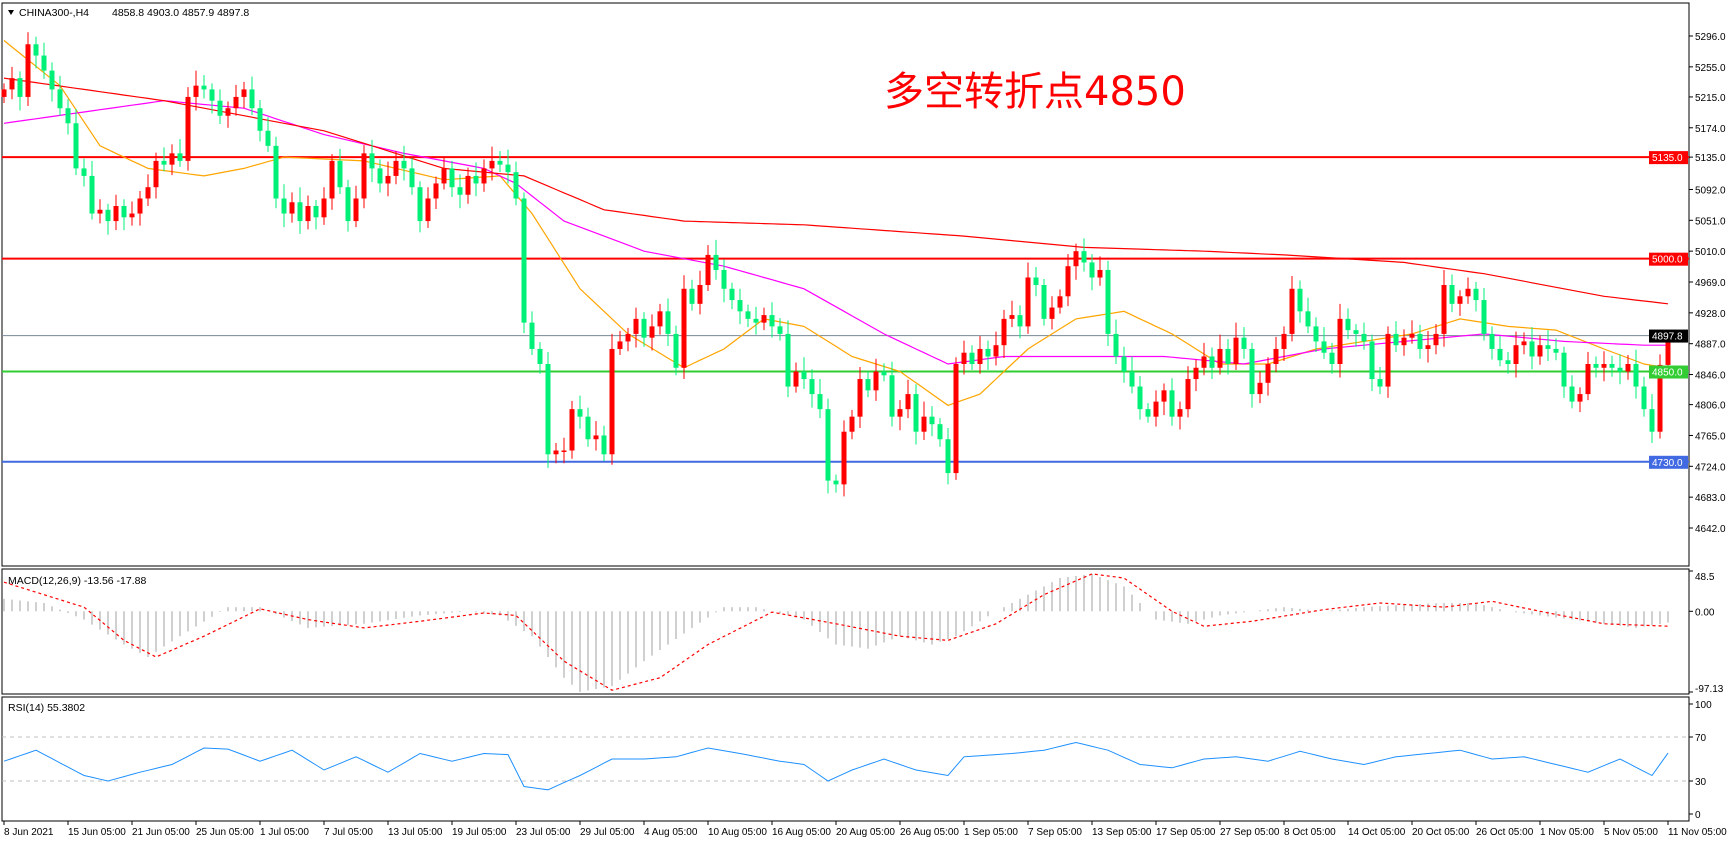 The height and width of the screenshot is (841, 1732). Describe the element at coordinates (11, 12) in the screenshot. I see `dropdown-triangle-icon` at that location.